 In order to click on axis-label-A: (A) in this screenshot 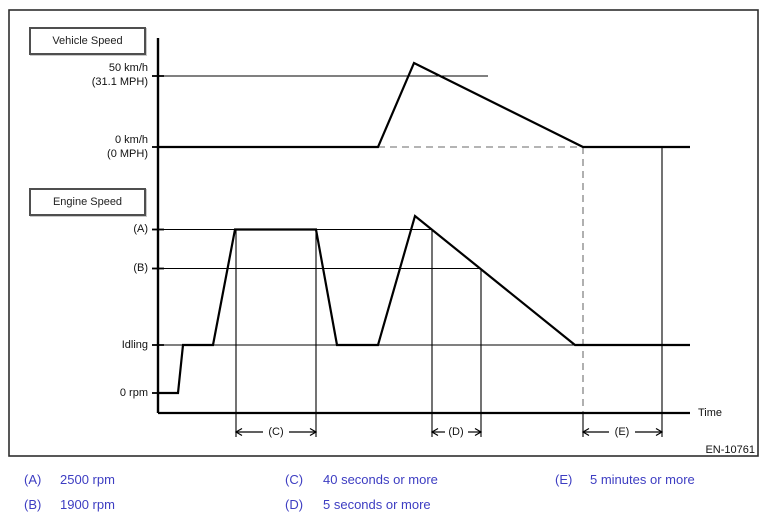, I will do `click(140, 229)`.